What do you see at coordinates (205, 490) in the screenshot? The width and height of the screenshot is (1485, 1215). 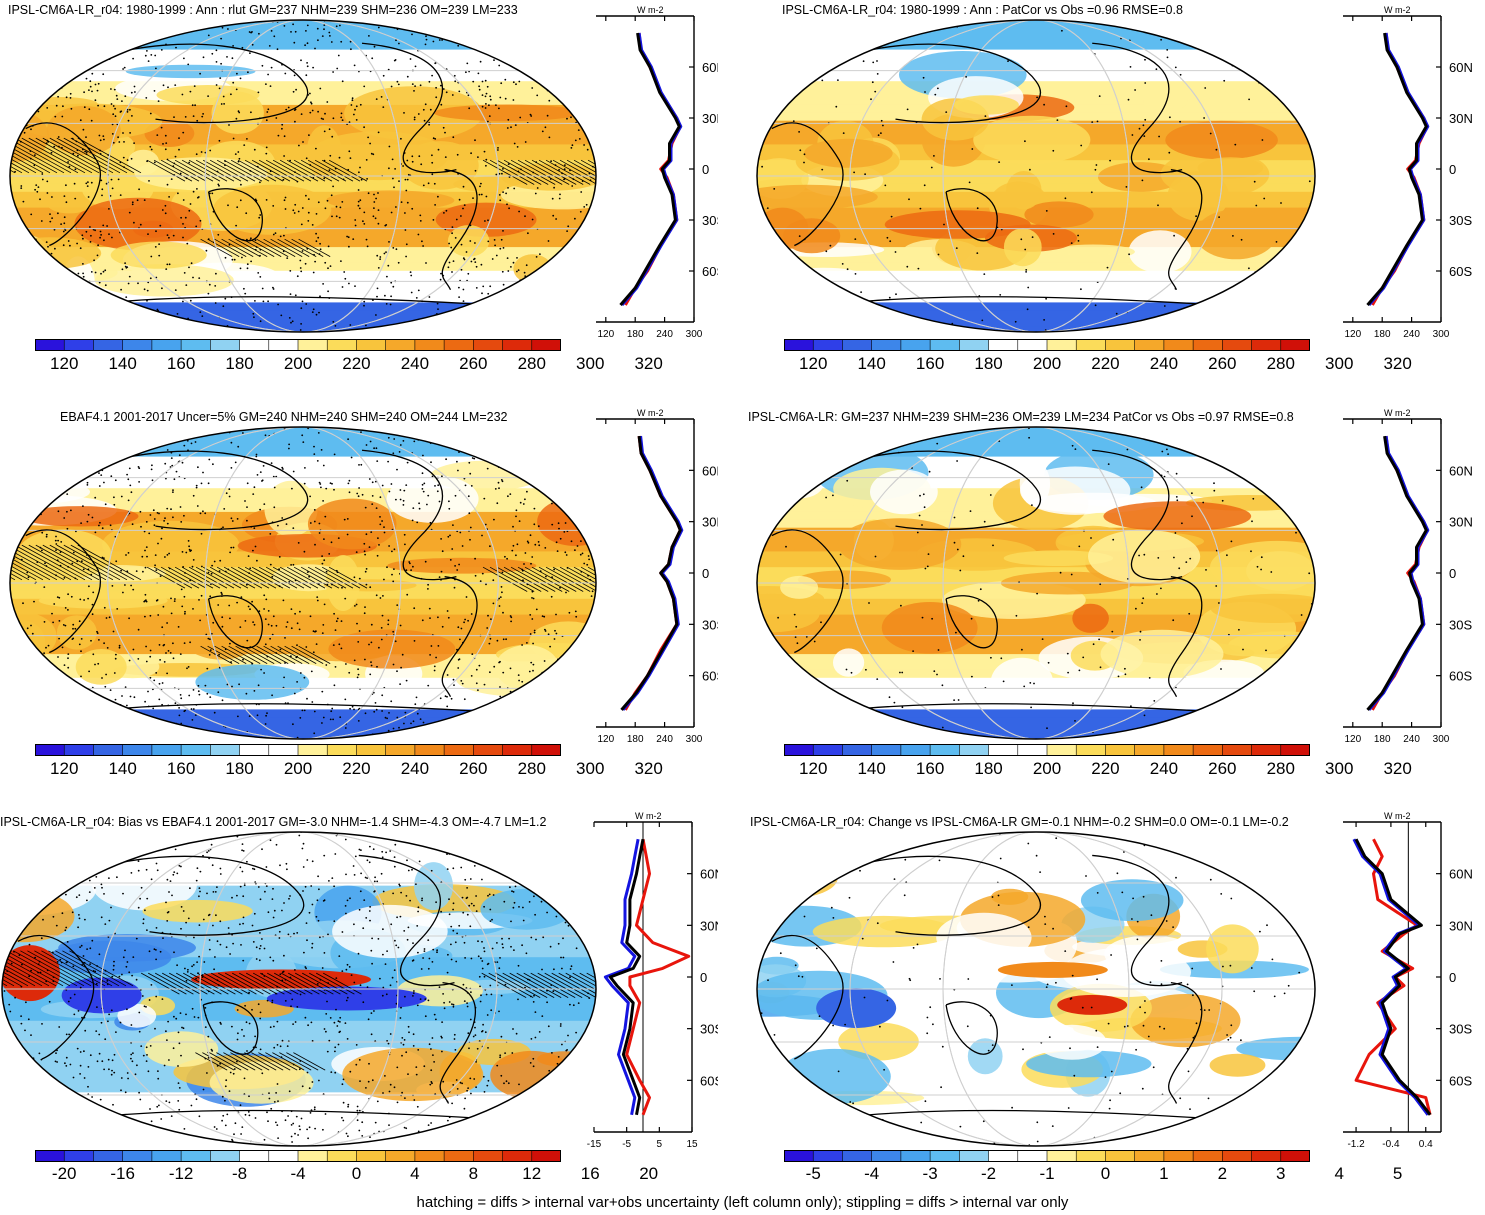 I see `coastline` at bounding box center [205, 490].